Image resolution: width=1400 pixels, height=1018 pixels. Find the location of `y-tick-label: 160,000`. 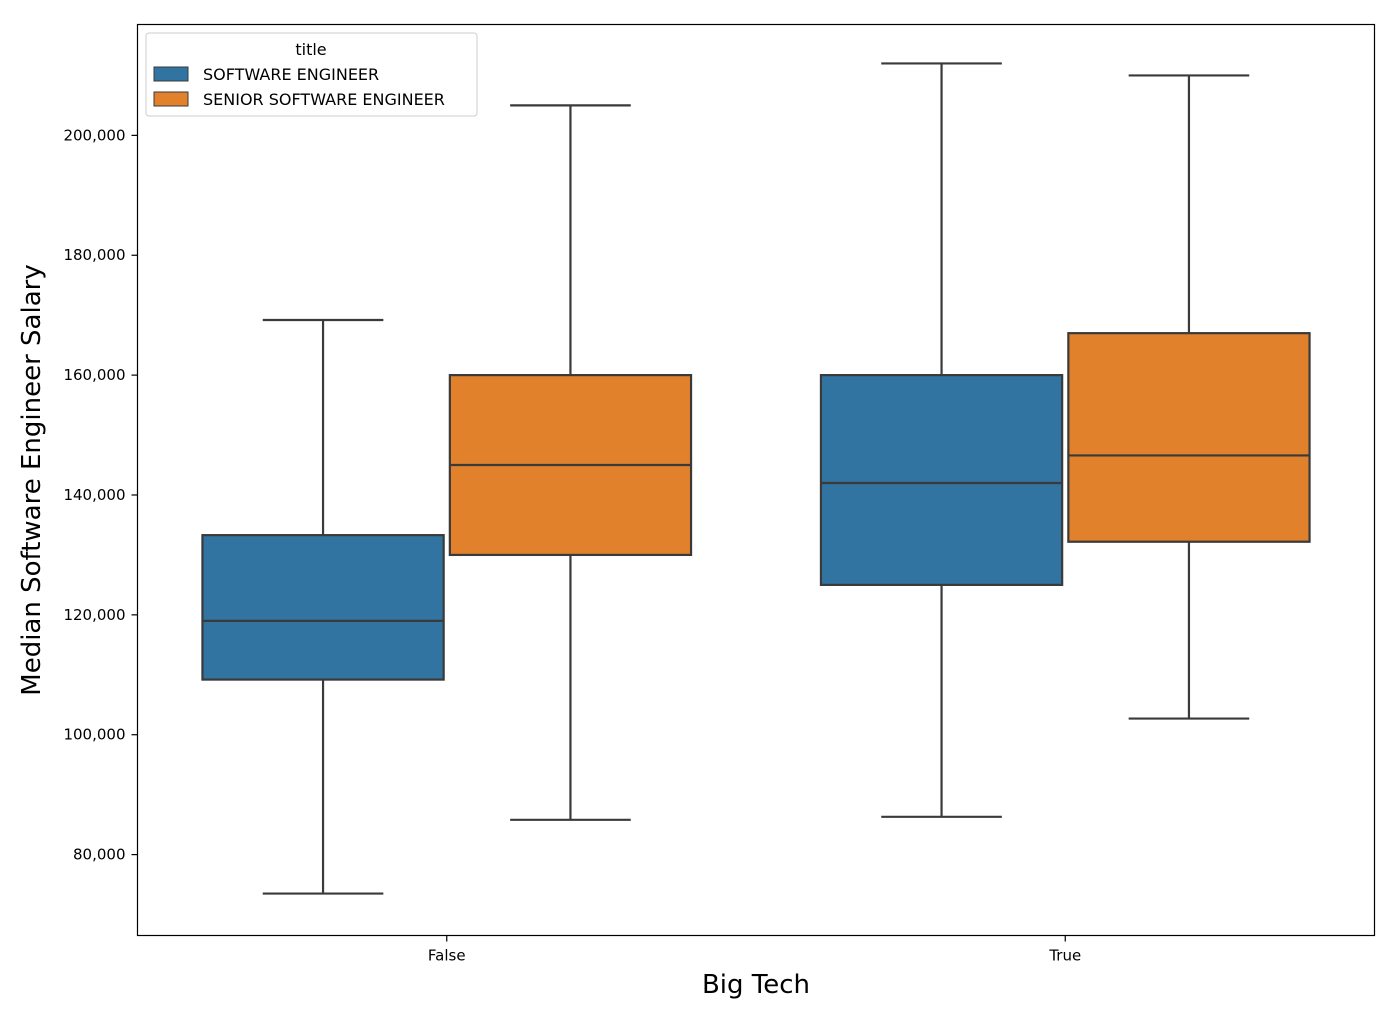

y-tick-label: 160,000 is located at coordinates (94, 375).